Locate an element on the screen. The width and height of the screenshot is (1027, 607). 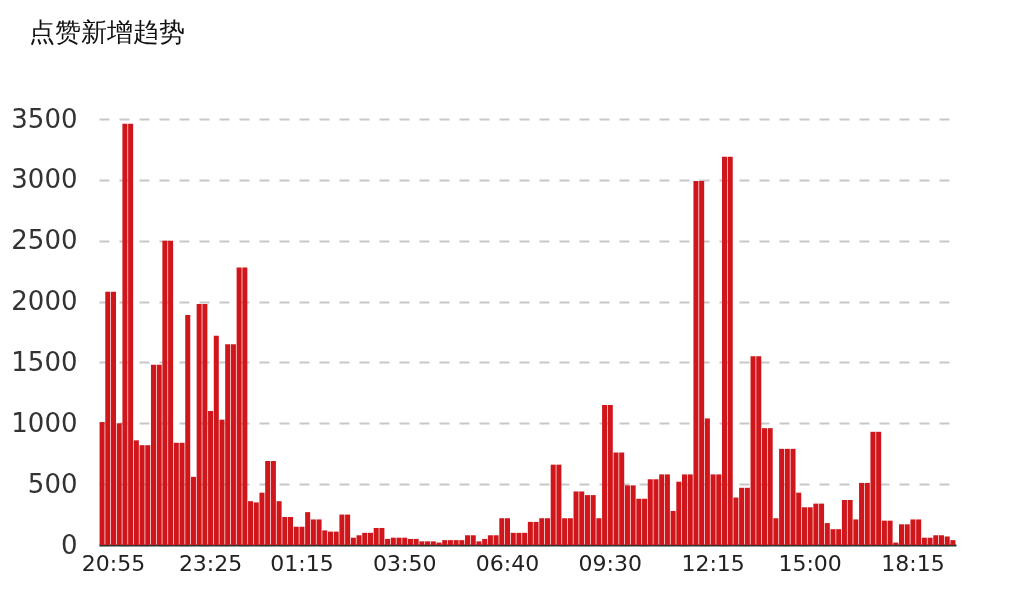
x-tick-label: 18:15 is located at coordinates (913, 563).